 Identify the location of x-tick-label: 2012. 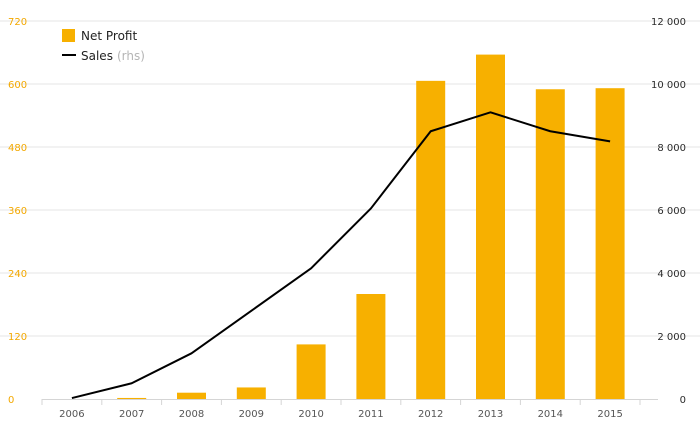
(430, 414).